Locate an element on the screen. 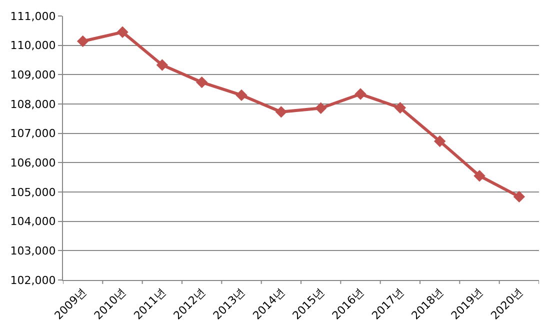 This screenshot has width=549, height=332. y-tick-label: 104,000 is located at coordinates (33, 221).